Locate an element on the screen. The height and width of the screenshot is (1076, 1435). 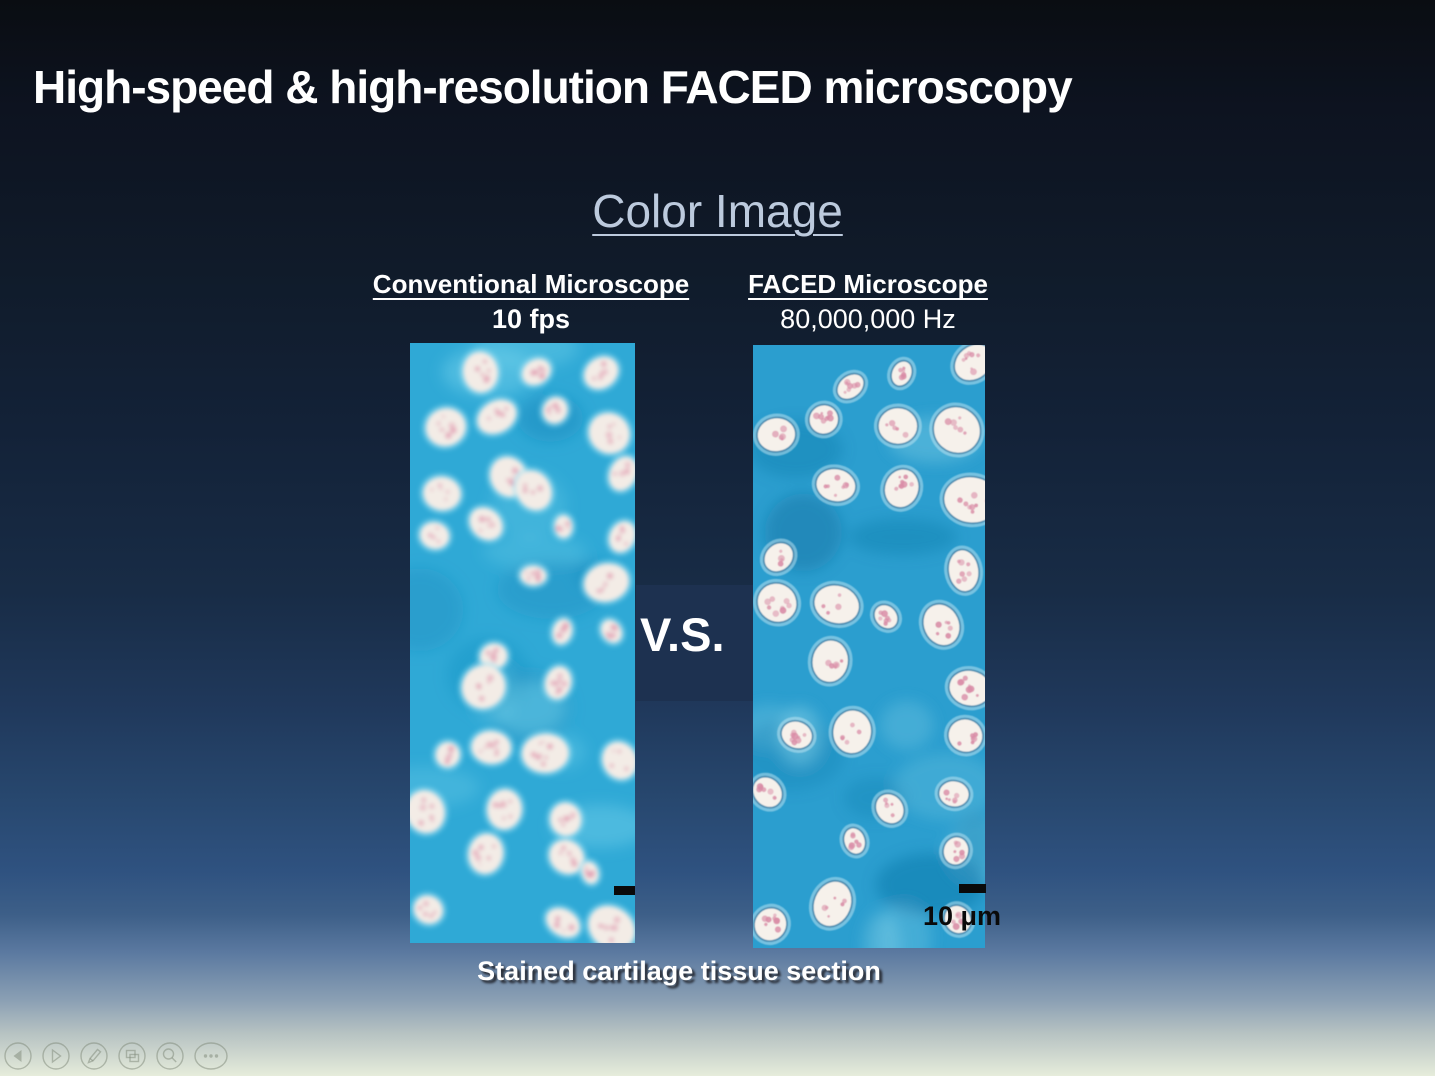
ellipsis-icon is located at coordinates (211, 1056).